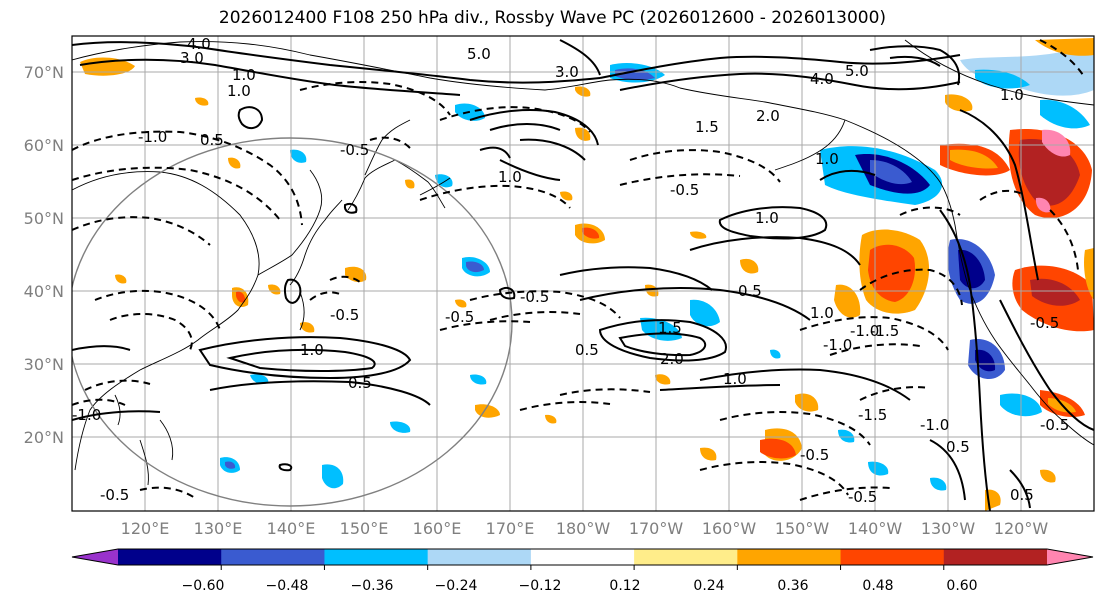 The image size is (1105, 604). I want to click on lon-label: 160°E, so click(437, 528).